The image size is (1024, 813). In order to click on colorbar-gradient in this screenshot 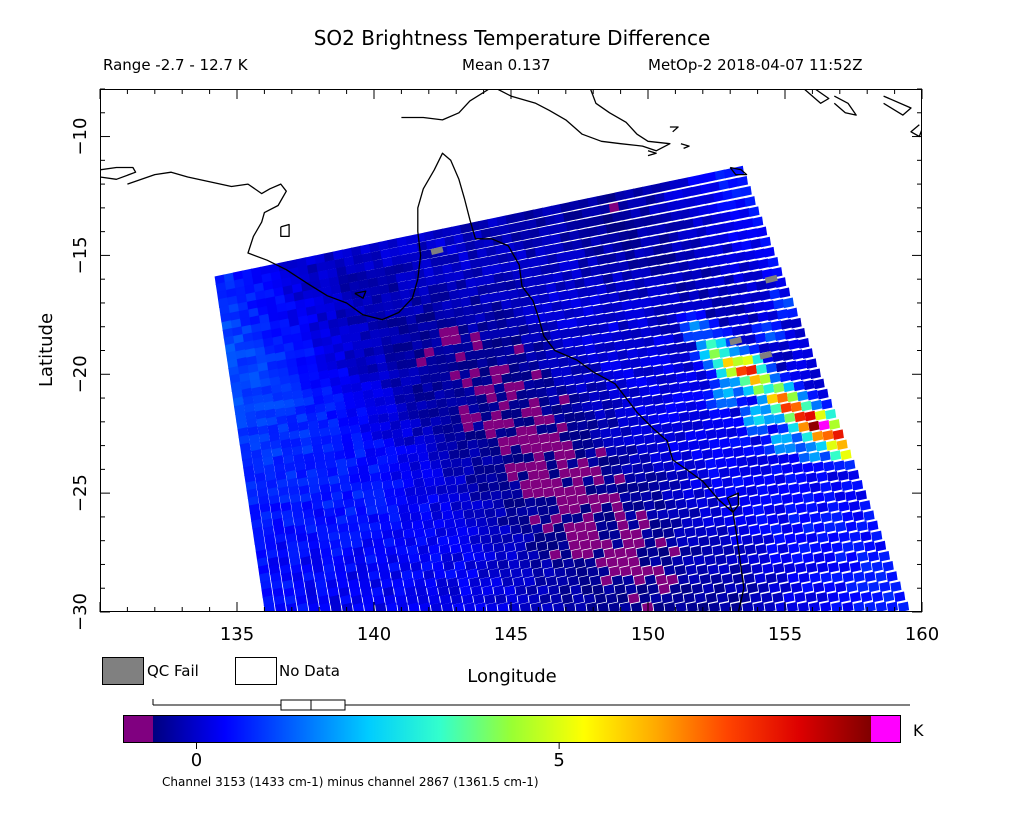, I will do `click(512, 729)`.